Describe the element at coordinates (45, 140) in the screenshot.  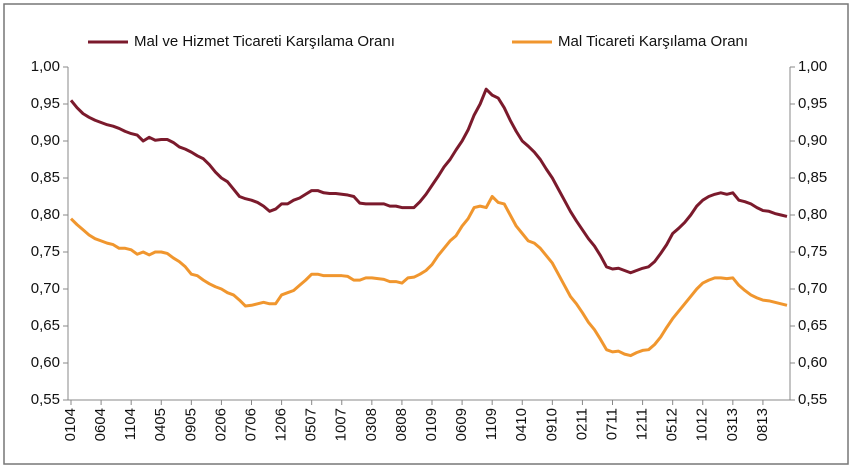
I see `y-tick-label: 0,90` at that location.